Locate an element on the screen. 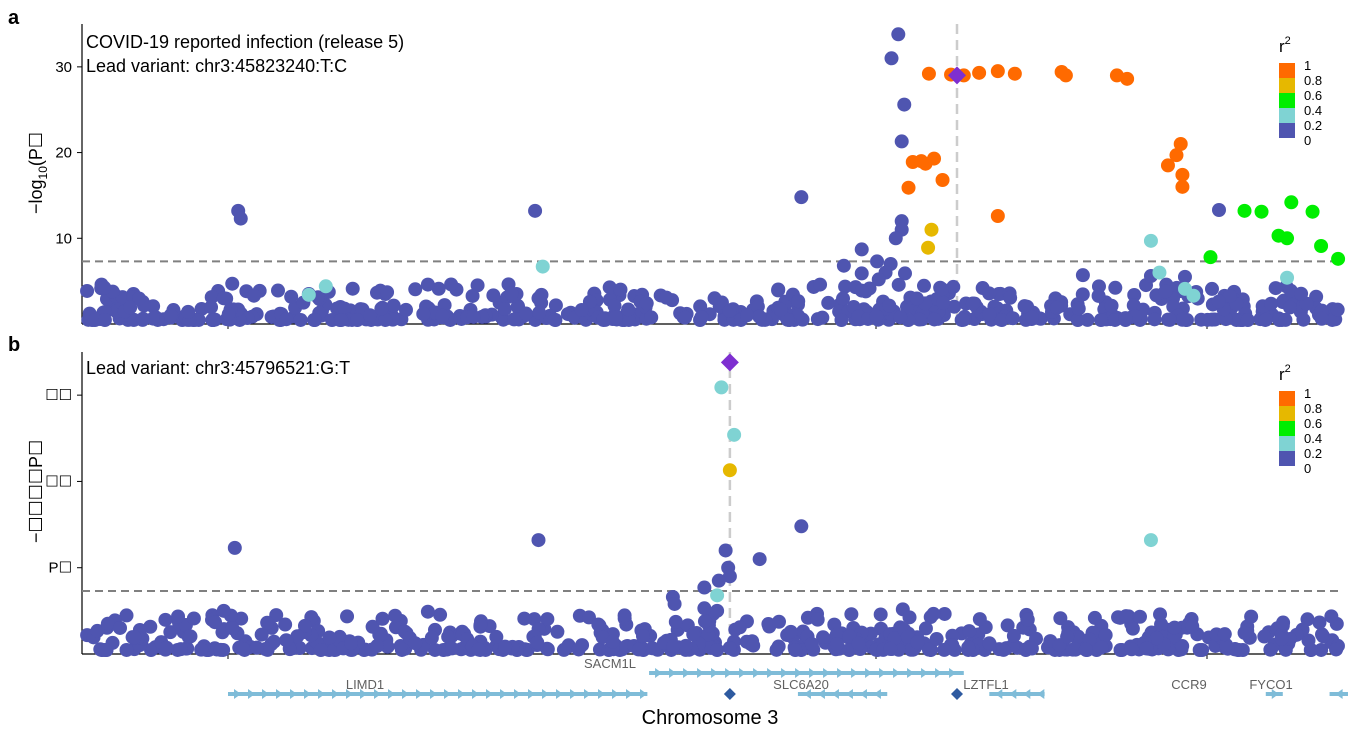  gene-body is located at coordinates (806, 673).